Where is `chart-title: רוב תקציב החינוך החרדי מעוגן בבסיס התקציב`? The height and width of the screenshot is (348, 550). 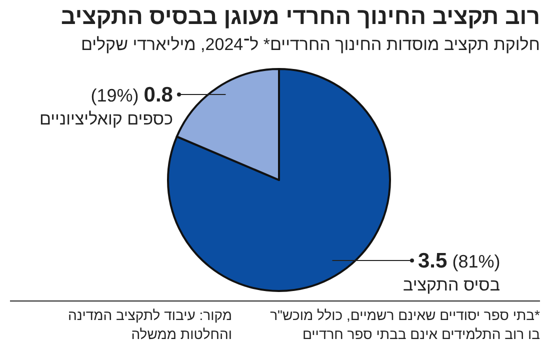 chart-title: רוב תקציב החינוך החרדי מעוגן בבסיס התקציב is located at coordinates (300, 16).